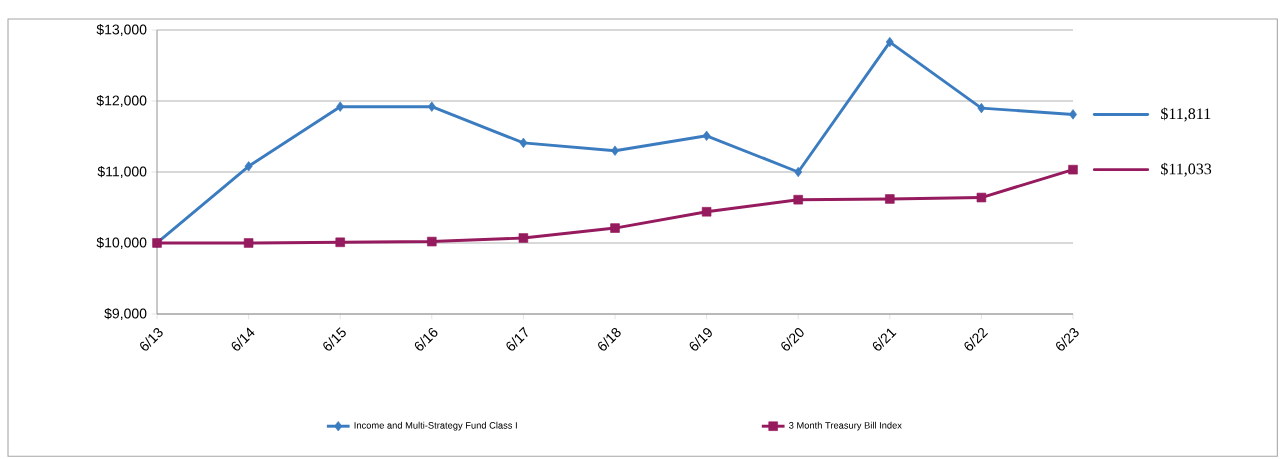 This screenshot has height=459, width=1281. What do you see at coordinates (435, 426) in the screenshot?
I see `legend-label: Income and Multi-Strategy Fund Class I` at bounding box center [435, 426].